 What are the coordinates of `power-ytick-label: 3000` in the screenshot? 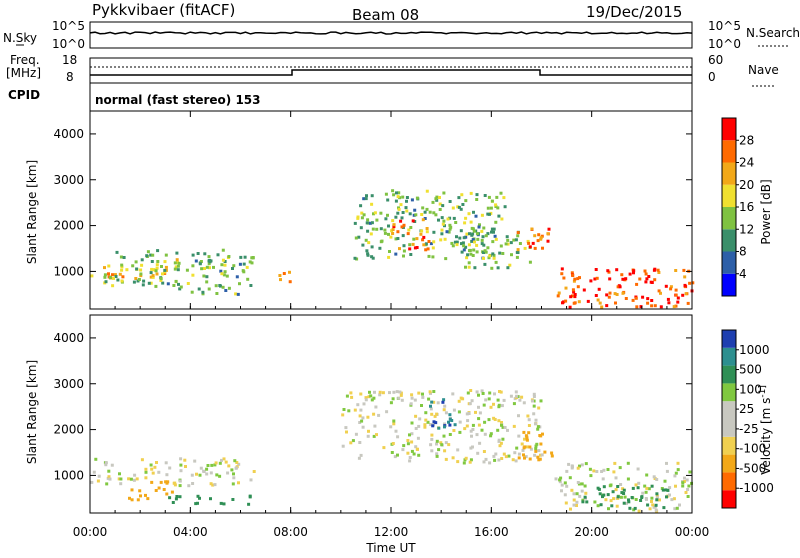 It's located at (68, 180).